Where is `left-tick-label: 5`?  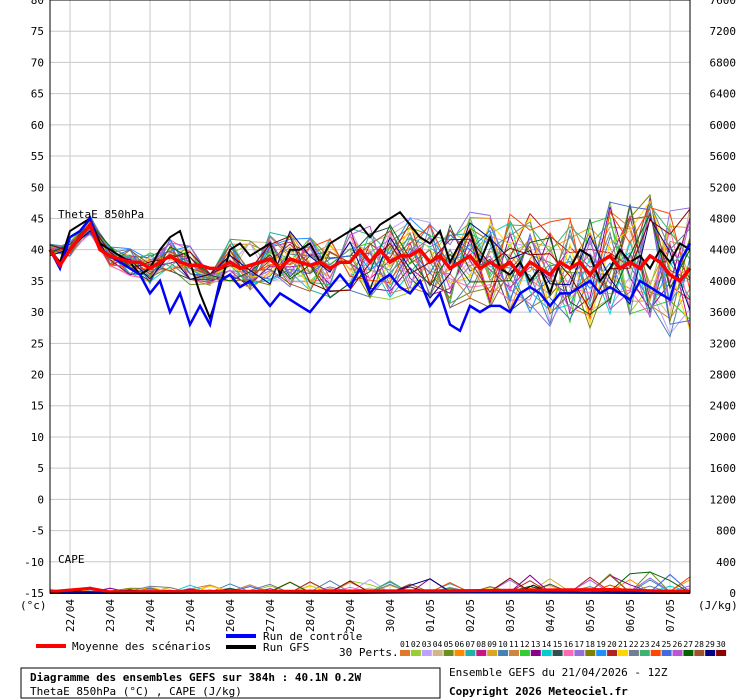 left-tick-label: 5 is located at coordinates (40, 468).